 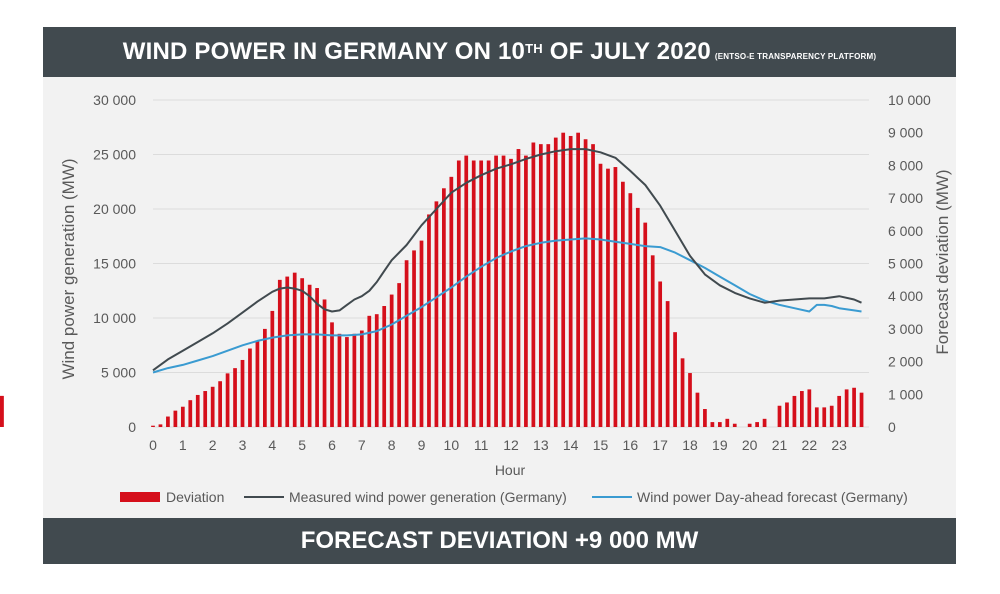 I want to click on right-tick-label: 8 000, so click(x=905, y=165).